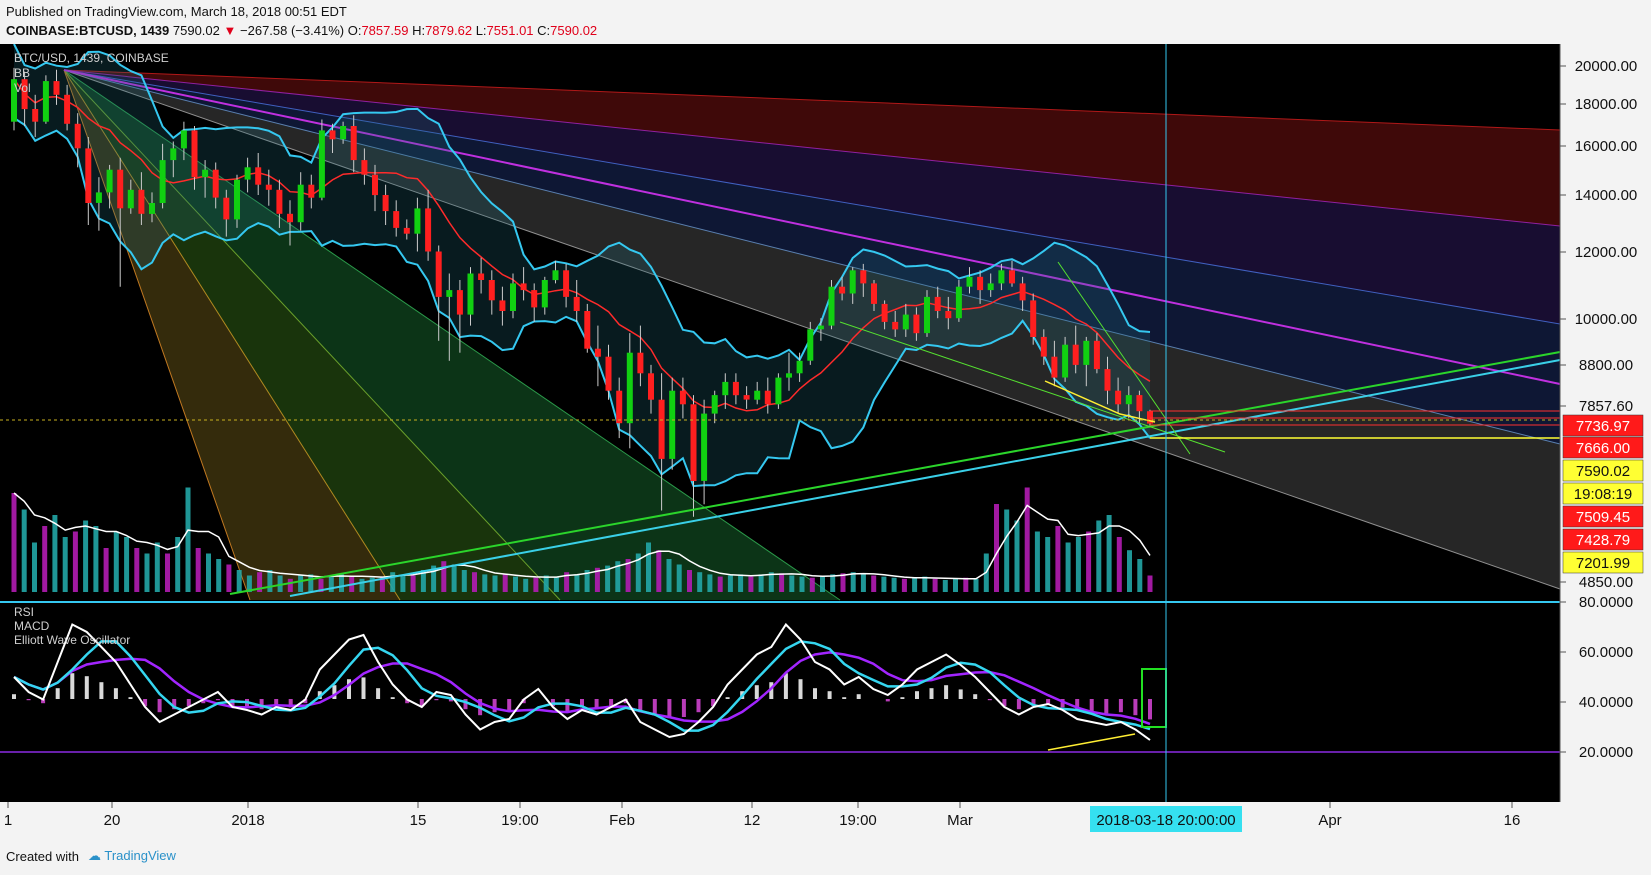 The image size is (1651, 875). Describe the element at coordinates (1606, 104) in the screenshot. I see `price-tick-label: 18000.00` at that location.